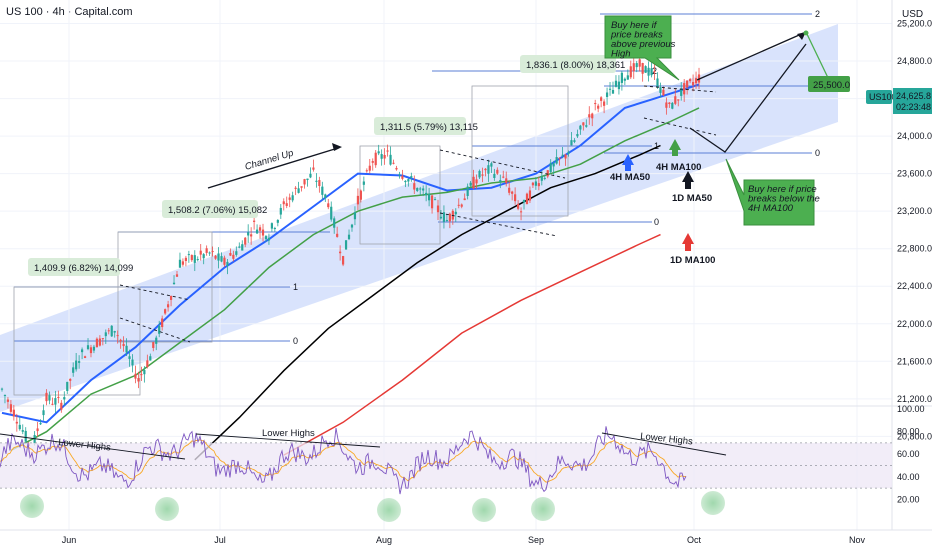 This screenshot has width=932, height=550. I want to click on rsi-bottom-circles, so click(372, 506).